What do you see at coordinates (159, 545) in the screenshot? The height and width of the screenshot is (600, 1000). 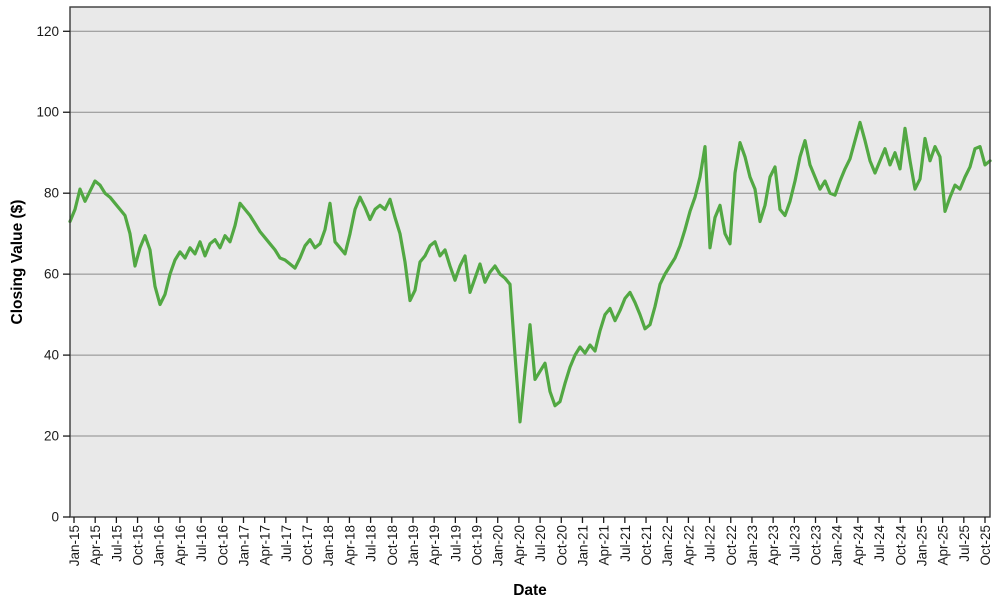 I see `x-tick-label: Jan-16` at bounding box center [159, 545].